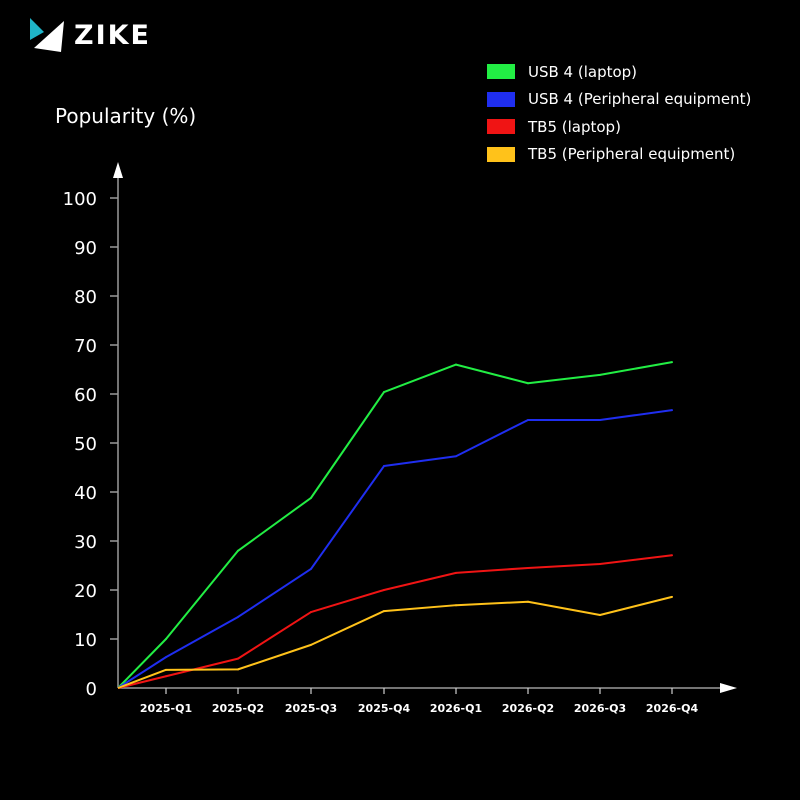 This screenshot has width=800, height=800. Describe the element at coordinates (384, 708) in the screenshot. I see `x-tick-label: 2025-Q4` at that location.